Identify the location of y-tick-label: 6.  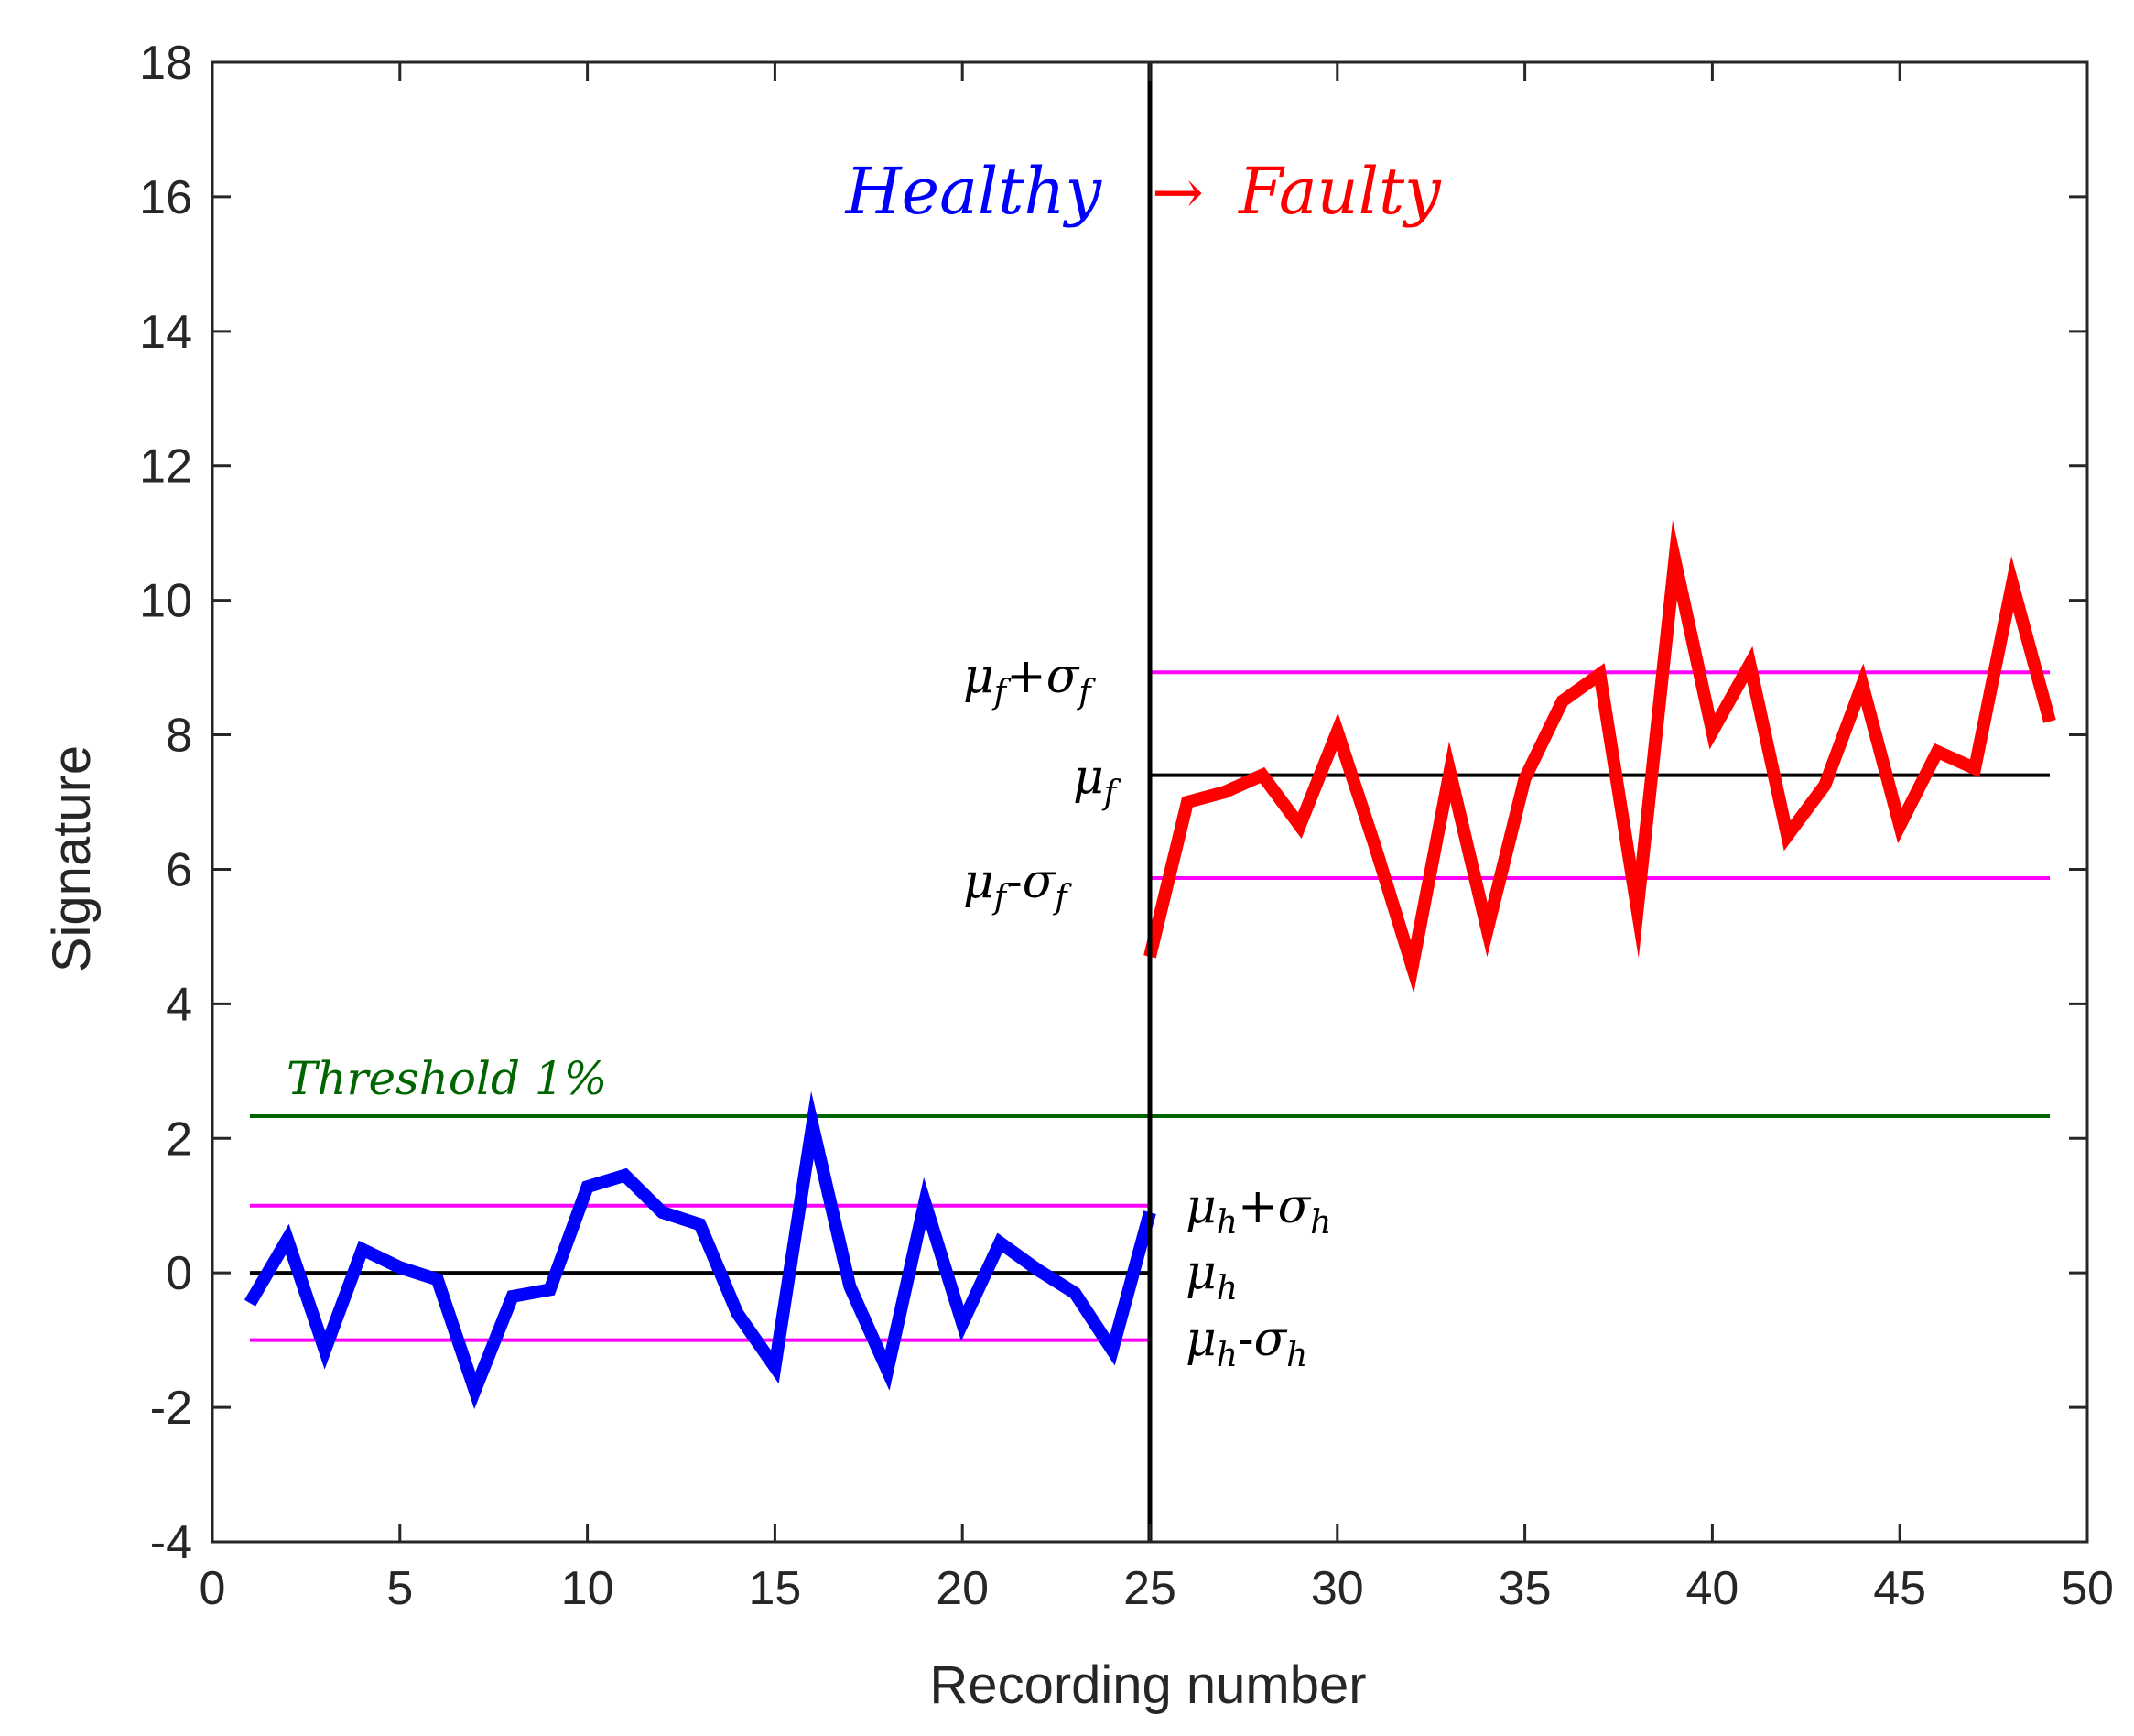
(179, 870).